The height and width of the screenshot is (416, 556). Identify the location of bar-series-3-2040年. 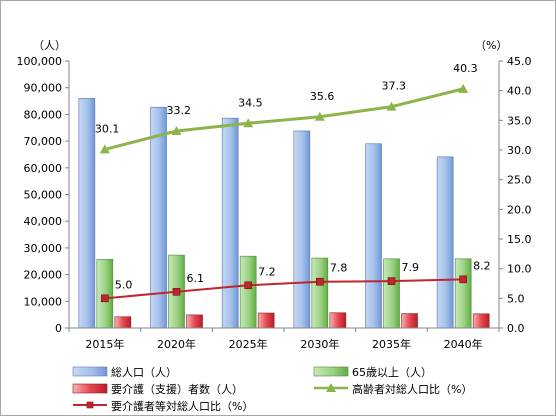
(481, 321).